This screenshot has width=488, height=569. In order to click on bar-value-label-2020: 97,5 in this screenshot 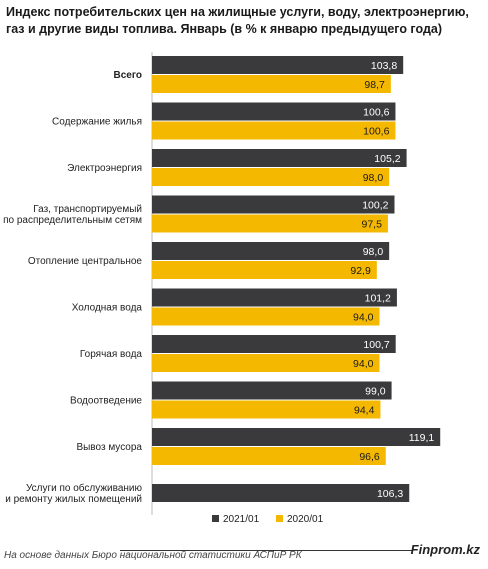, I will do `click(372, 225)`.